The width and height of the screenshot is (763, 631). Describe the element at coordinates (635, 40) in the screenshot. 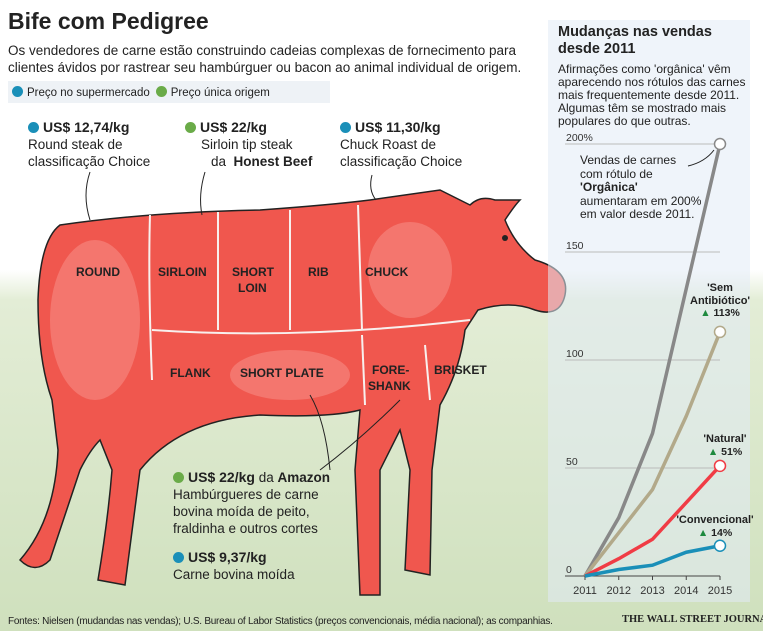

I see `panel-title: Mudanças nas vendas desde 2011` at that location.